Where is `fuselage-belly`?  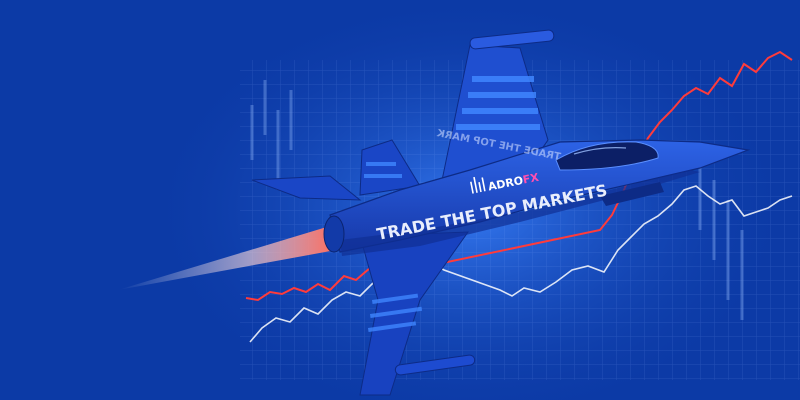
fuselage-belly is located at coordinates (520, 213).